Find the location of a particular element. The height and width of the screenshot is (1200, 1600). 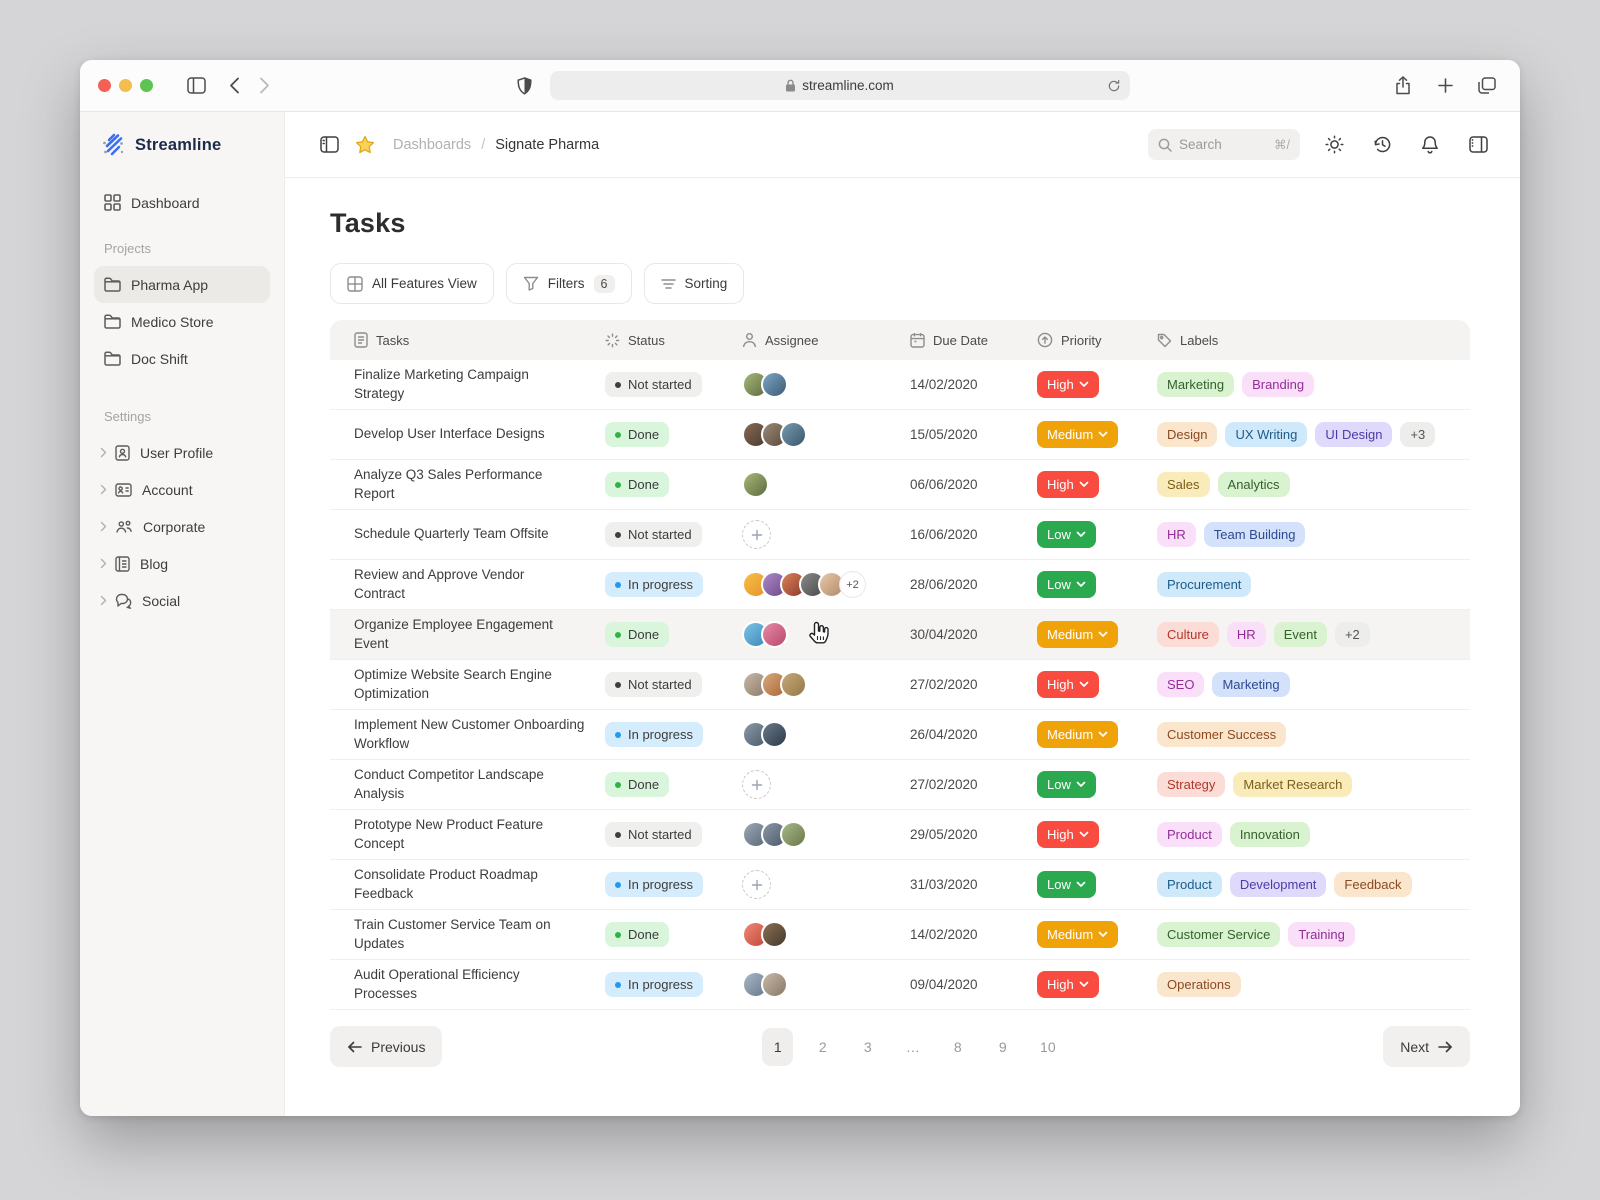

reload-icon is located at coordinates (1114, 86).